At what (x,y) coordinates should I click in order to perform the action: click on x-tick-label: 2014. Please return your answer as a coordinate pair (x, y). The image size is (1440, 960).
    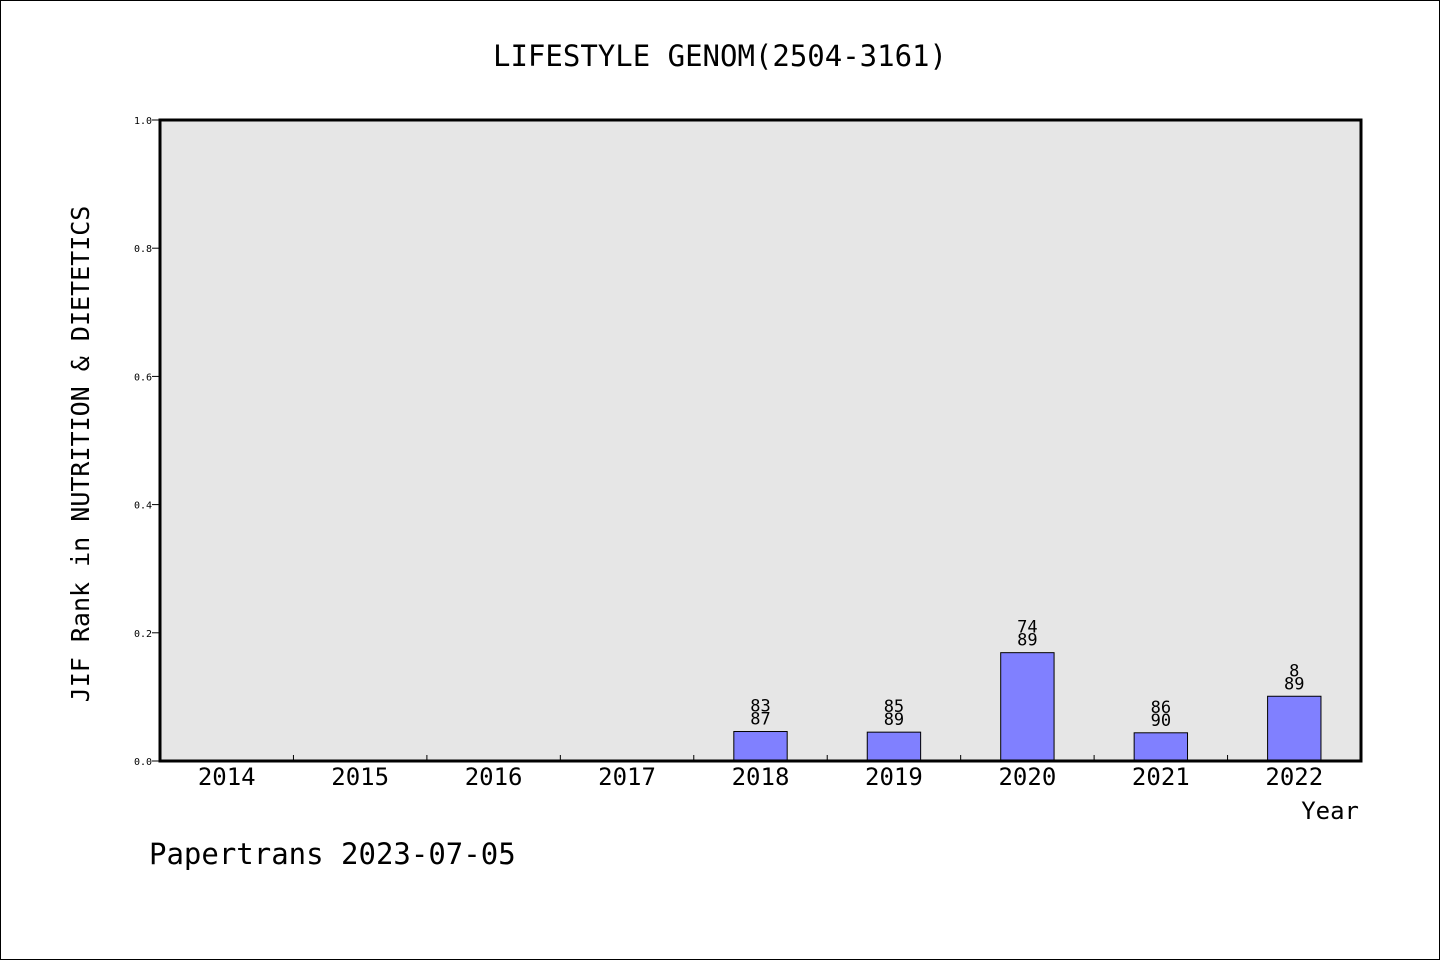
    Looking at the image, I should click on (227, 777).